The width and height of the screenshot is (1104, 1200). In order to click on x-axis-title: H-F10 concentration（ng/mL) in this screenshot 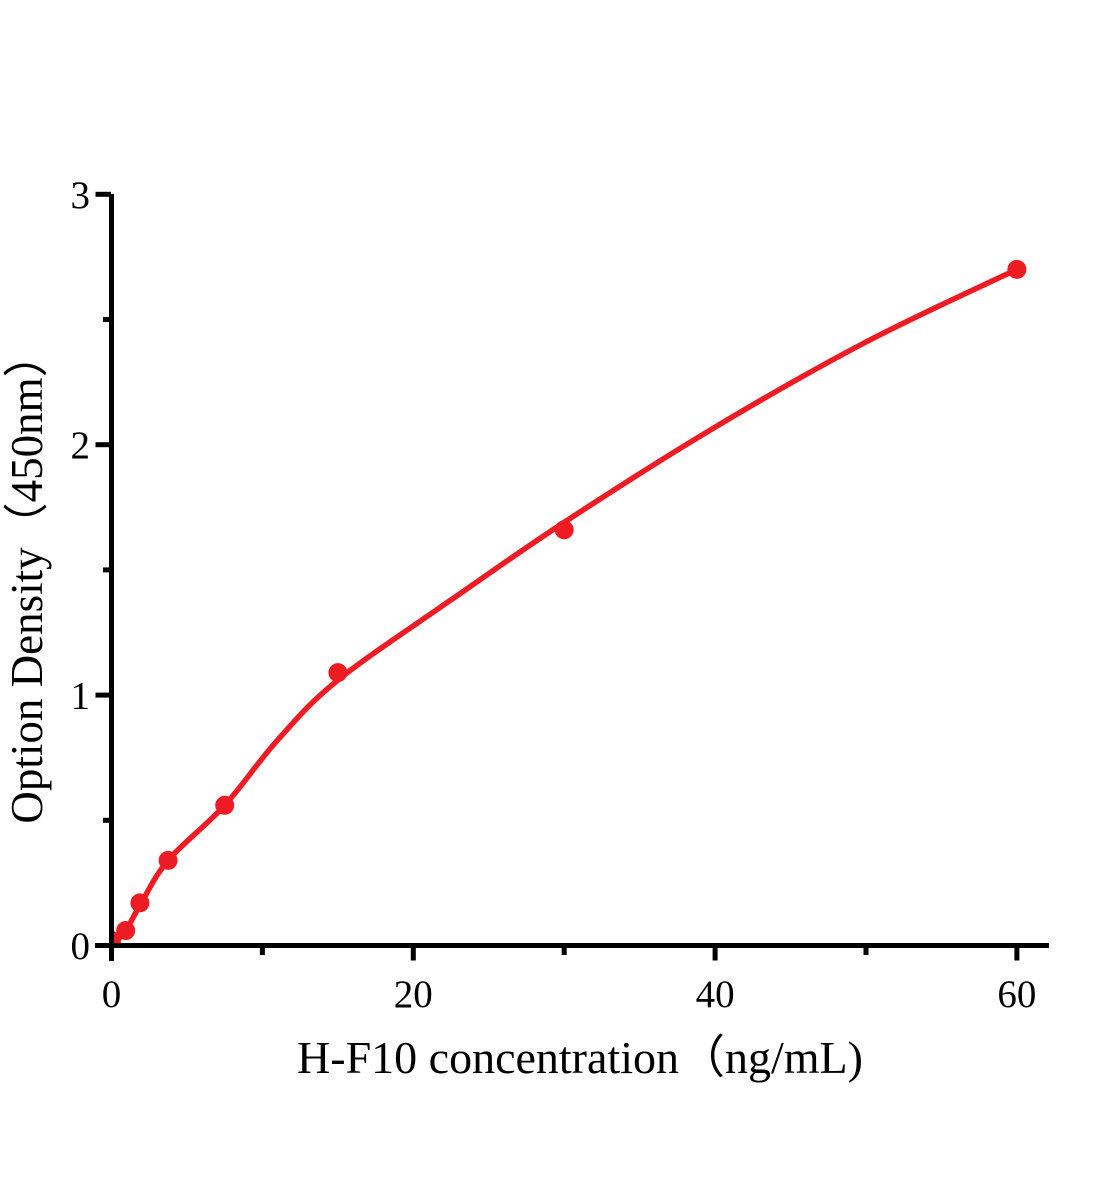, I will do `click(580, 1057)`.